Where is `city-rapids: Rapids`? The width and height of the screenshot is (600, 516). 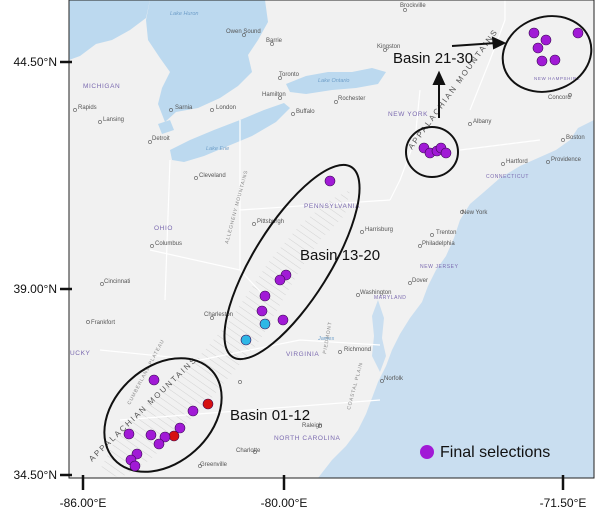 city-rapids: Rapids is located at coordinates (85, 108).